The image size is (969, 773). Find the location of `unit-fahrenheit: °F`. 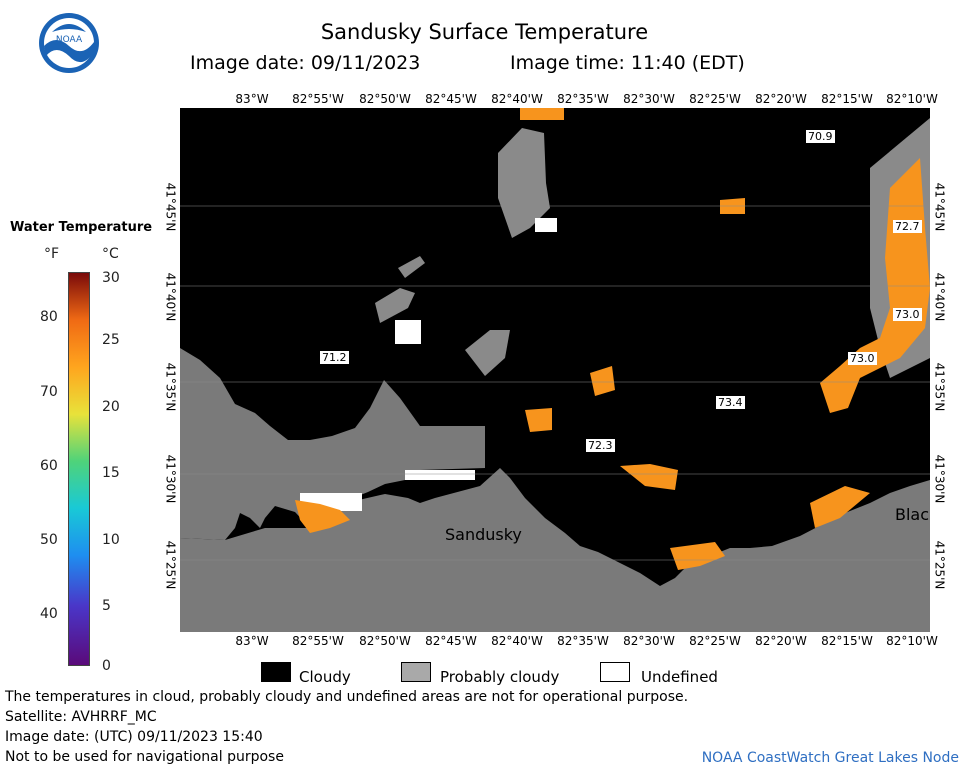

unit-fahrenheit: °F is located at coordinates (52, 254).